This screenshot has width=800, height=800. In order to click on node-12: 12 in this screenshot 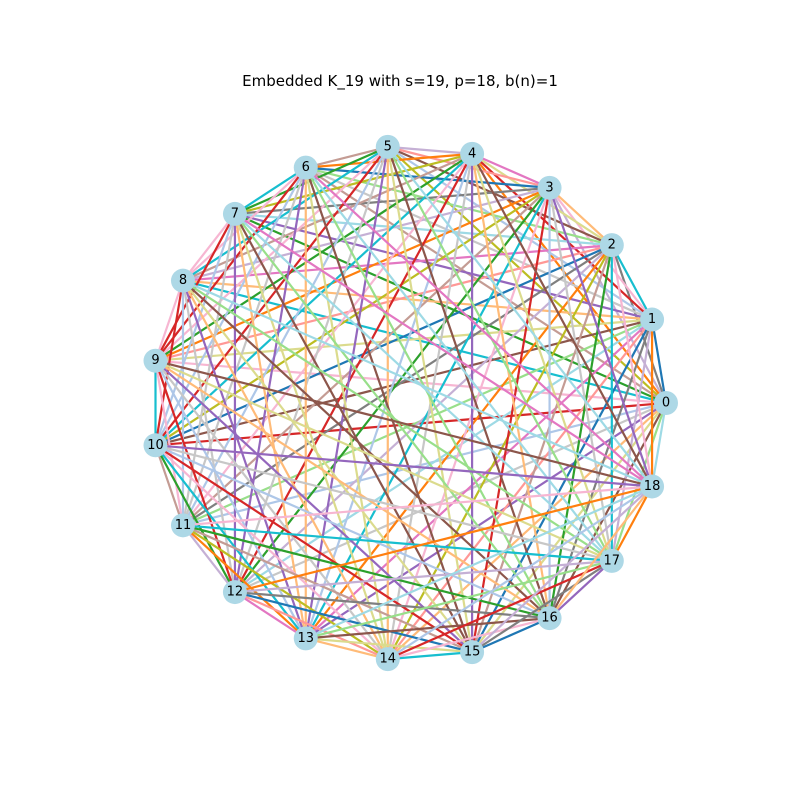, I will do `click(234, 592)`.